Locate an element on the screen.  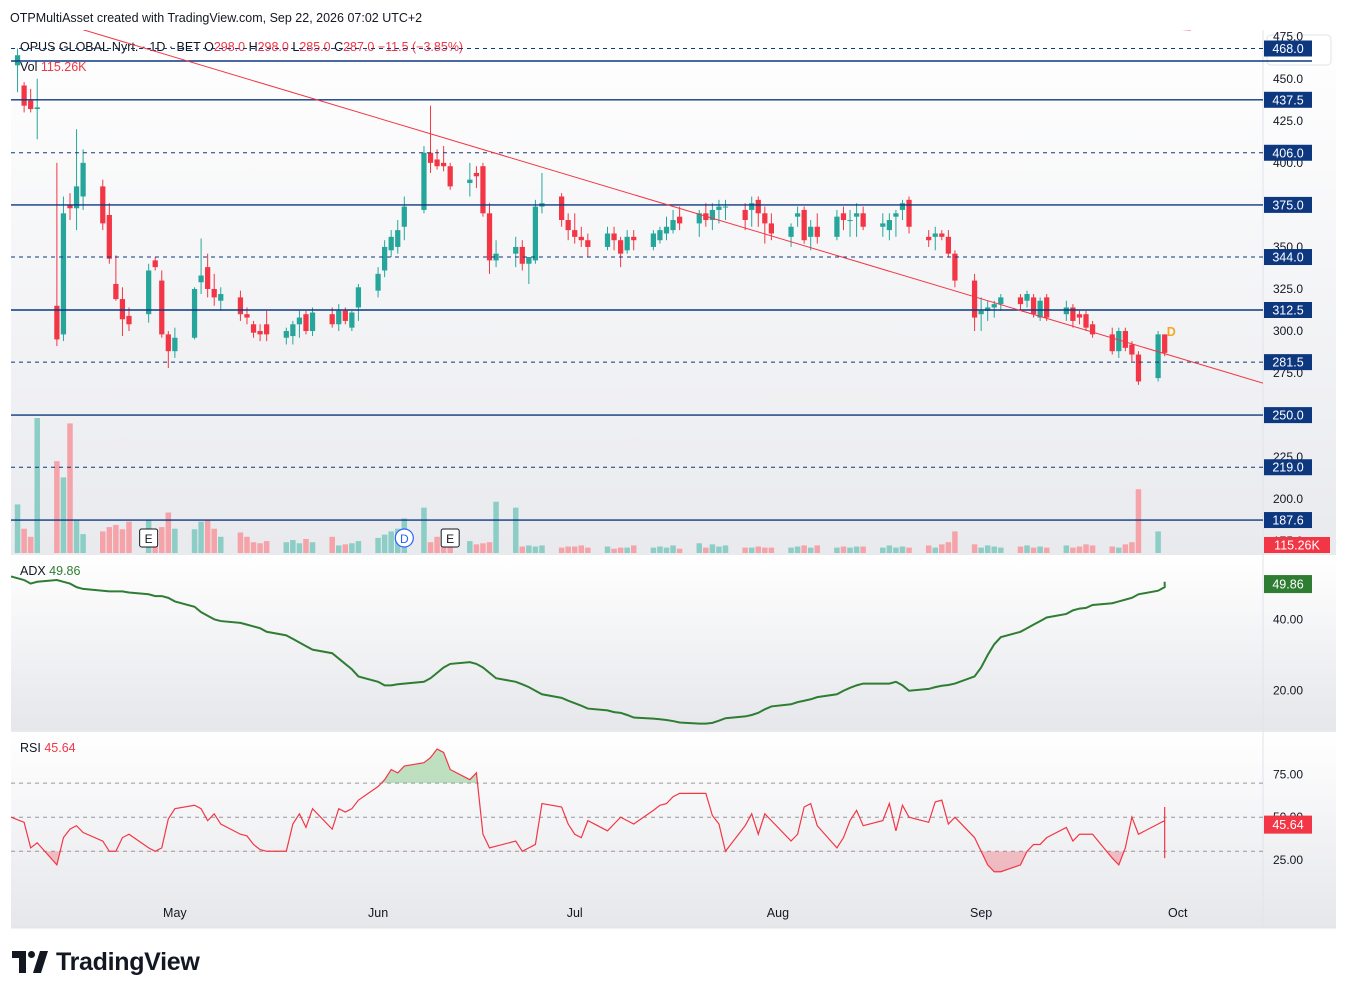
time-tick-label: Jun is located at coordinates (378, 913).